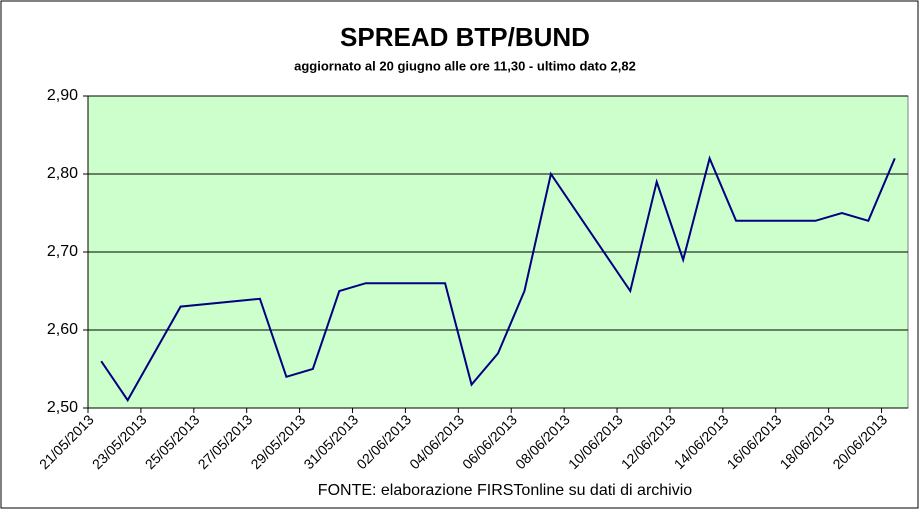 This screenshot has width=920, height=510. What do you see at coordinates (62, 95) in the screenshot?
I see `y-tick-label: 2,90` at bounding box center [62, 95].